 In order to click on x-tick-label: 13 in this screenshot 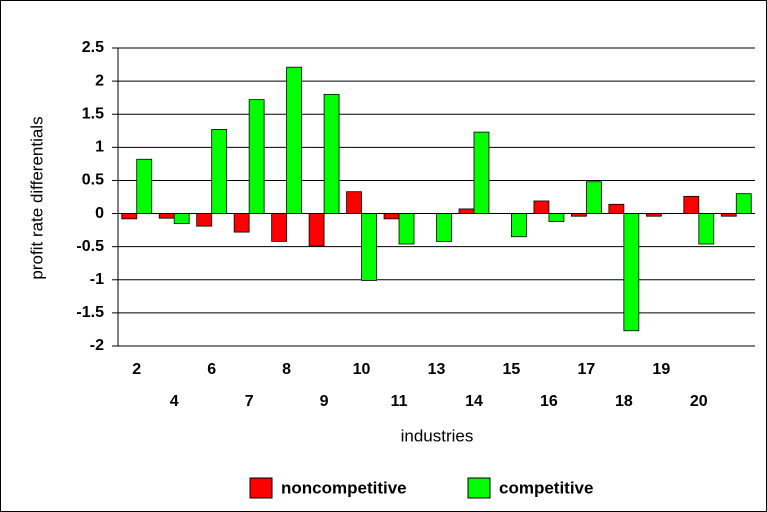, I will do `click(437, 369)`.